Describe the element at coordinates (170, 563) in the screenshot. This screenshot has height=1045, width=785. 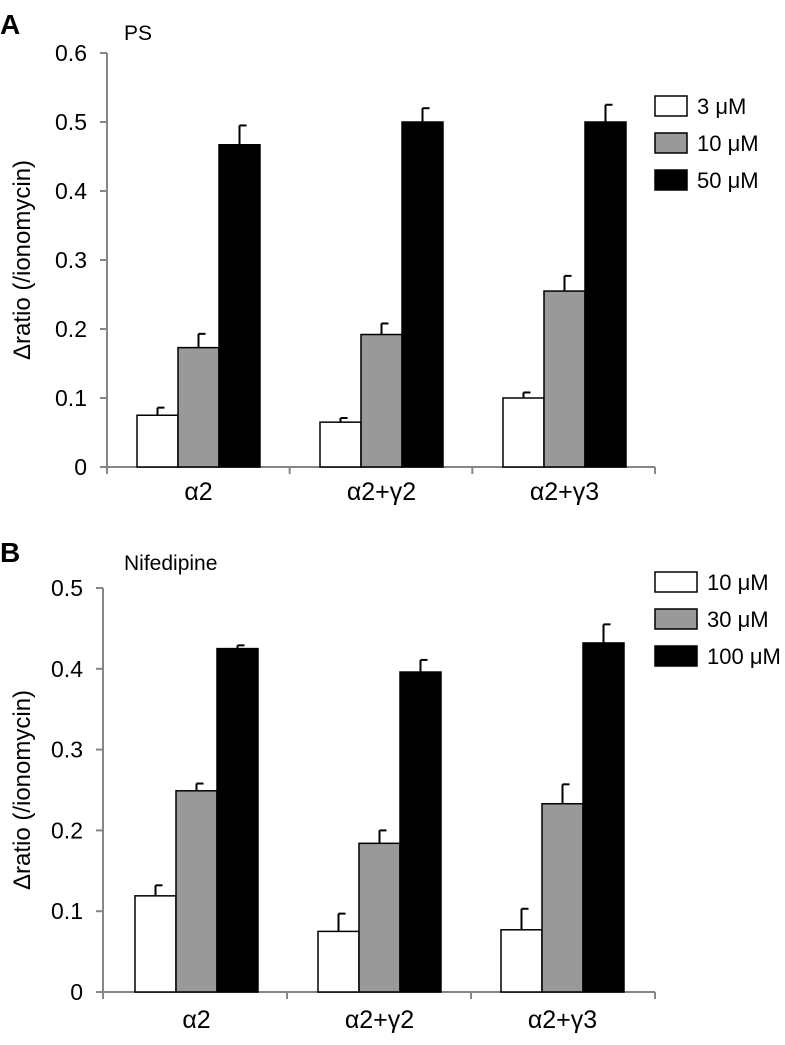
I see `panel-title: Nifedipine` at that location.